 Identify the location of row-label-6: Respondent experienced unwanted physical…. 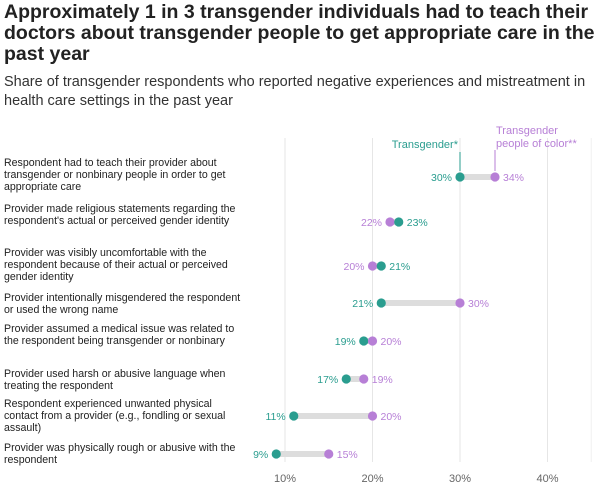
(115, 416).